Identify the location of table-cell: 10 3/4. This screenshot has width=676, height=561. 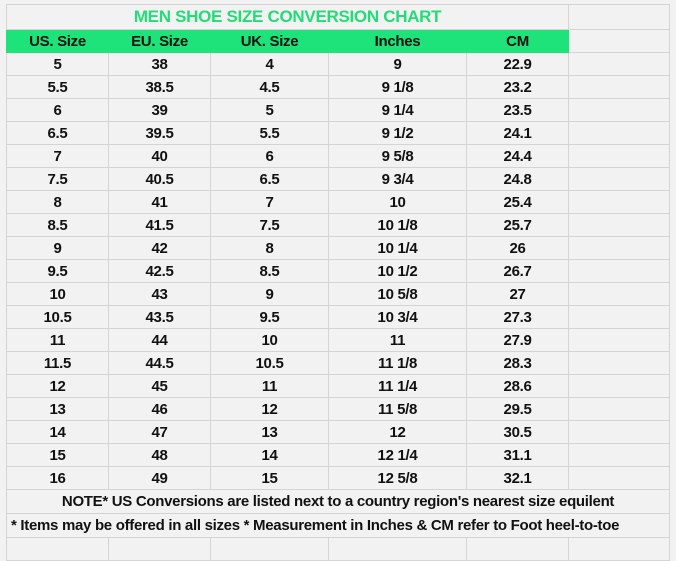
(397, 317).